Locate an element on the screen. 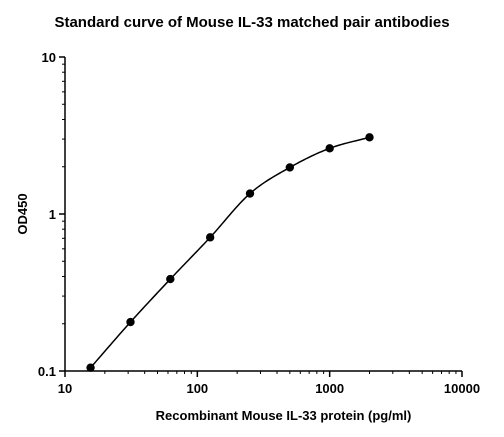 This screenshot has height=437, width=504. x-tick-label: 100 is located at coordinates (197, 388).